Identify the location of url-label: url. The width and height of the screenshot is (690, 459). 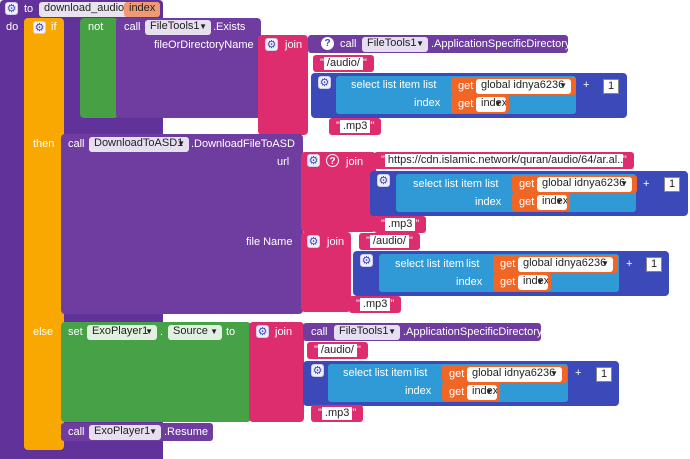
(283, 162).